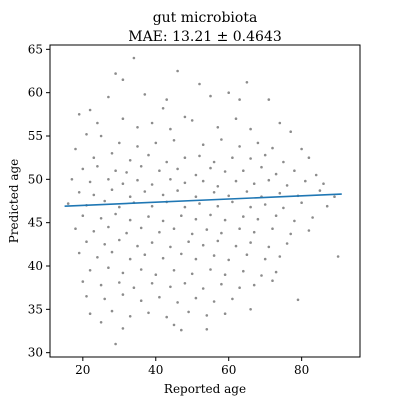  What do you see at coordinates (35, 266) in the screenshot?
I see `y-tick-label: 40` at bounding box center [35, 266].